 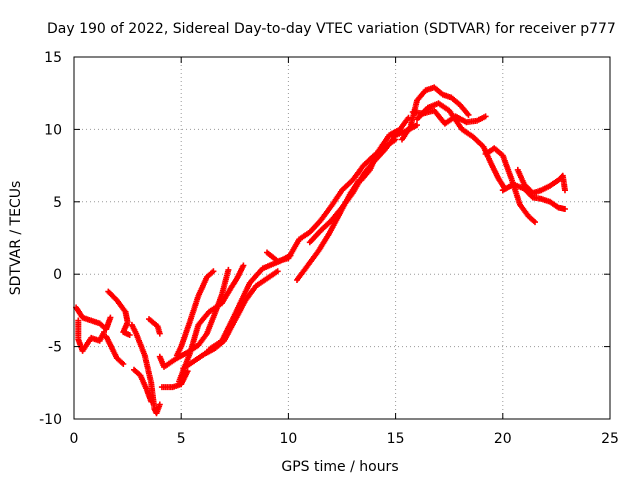 What do you see at coordinates (53, 58) in the screenshot?
I see `y-tick-label: 15` at bounding box center [53, 58].